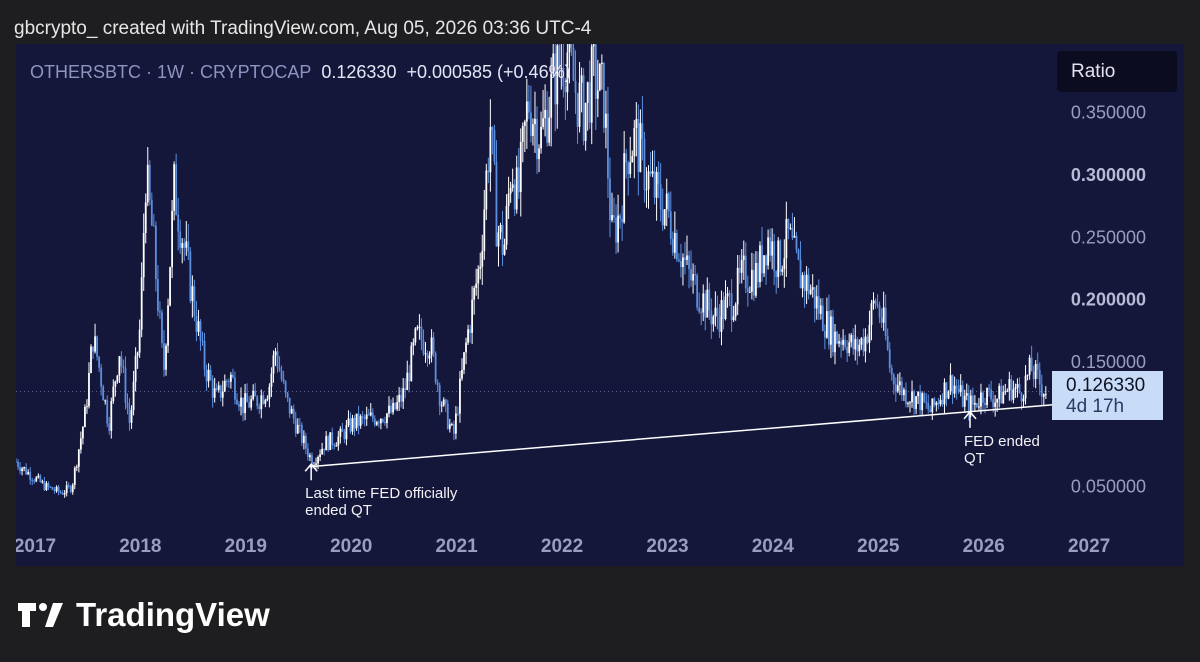 Image resolution: width=1200 pixels, height=662 pixels. Describe the element at coordinates (359, 72) in the screenshot. I see `legend-price: 0.126330` at that location.